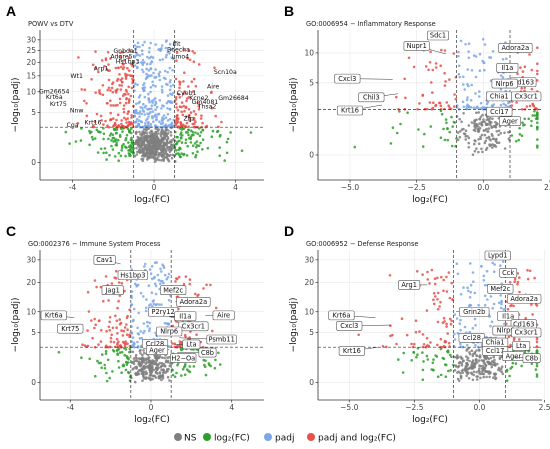 The width and height of the screenshot is (550, 449). Describe the element at coordinates (132, 275) in the screenshot. I see `gene-label: Hs1bp3` at that location.